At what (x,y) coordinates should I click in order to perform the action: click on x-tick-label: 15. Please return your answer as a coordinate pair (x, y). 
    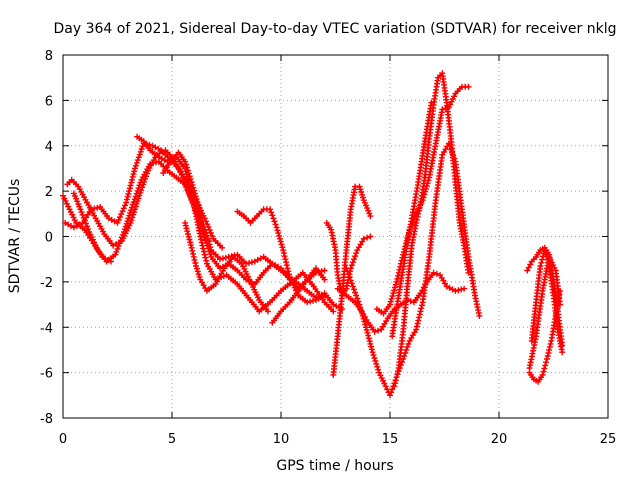
    Looking at the image, I should click on (390, 439).